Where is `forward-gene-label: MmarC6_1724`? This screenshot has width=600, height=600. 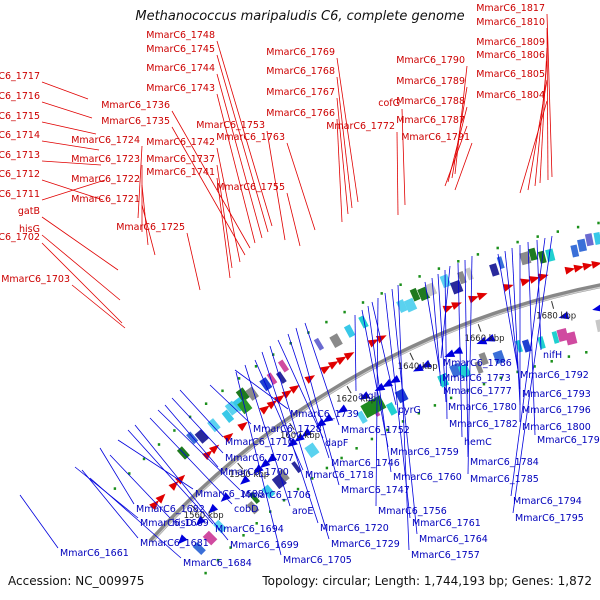 forward-gene-label: MmarC6_1724 is located at coordinates (105, 140).